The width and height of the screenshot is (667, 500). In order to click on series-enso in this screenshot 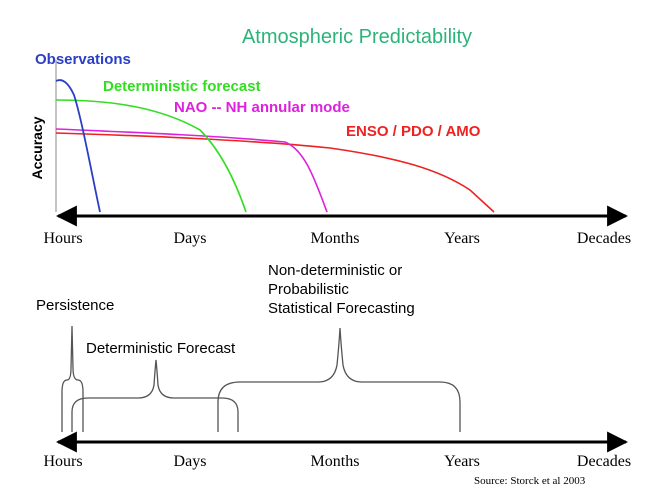, I will do `click(275, 172)`.